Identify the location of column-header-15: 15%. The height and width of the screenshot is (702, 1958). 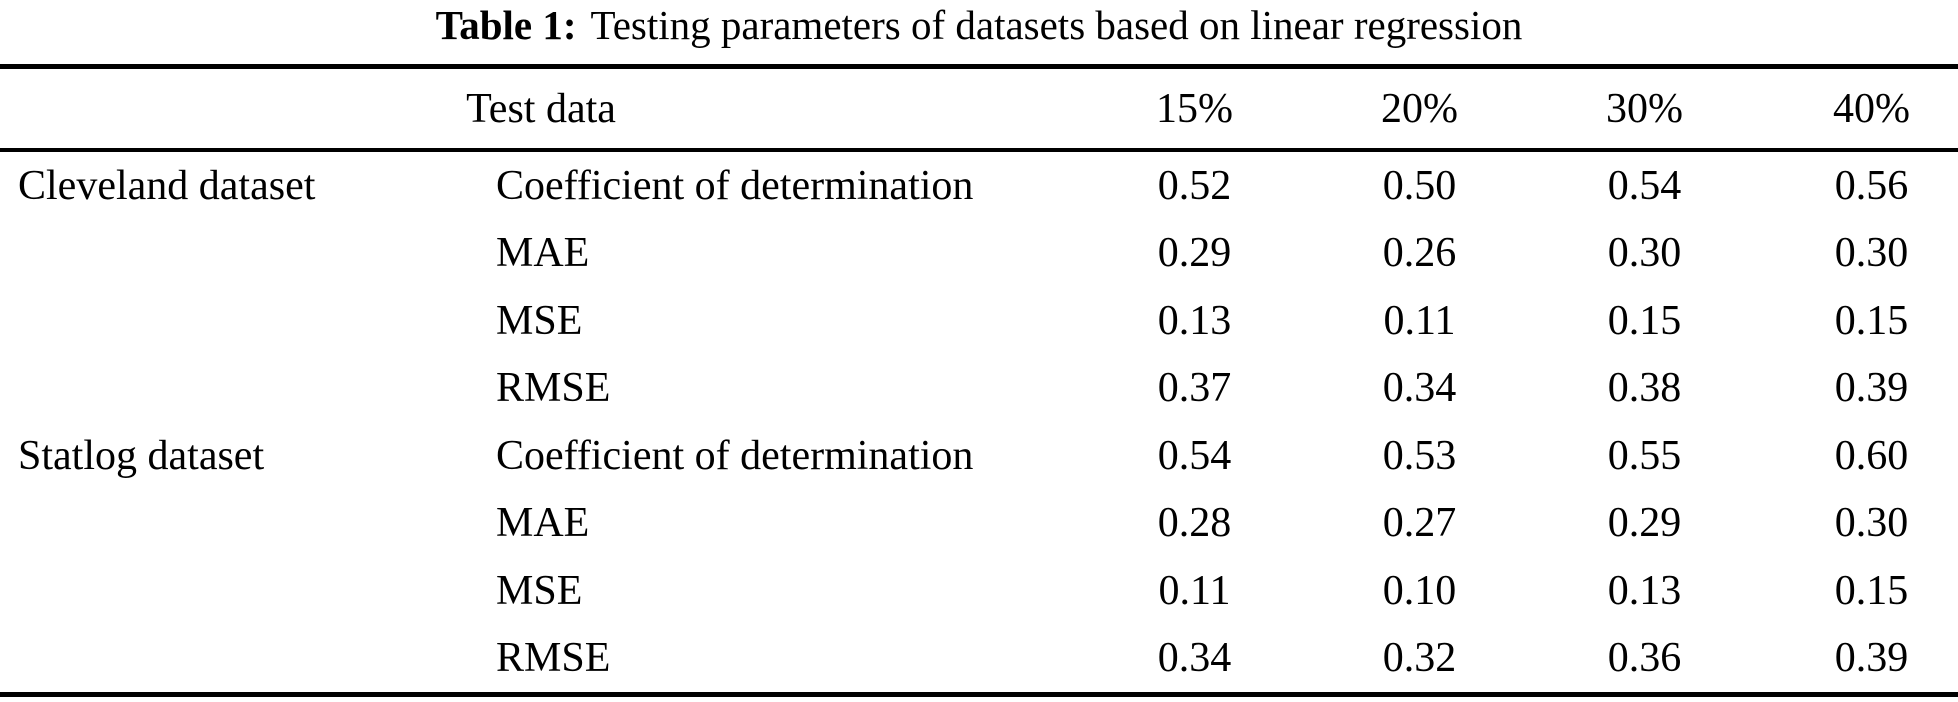
(1194, 109).